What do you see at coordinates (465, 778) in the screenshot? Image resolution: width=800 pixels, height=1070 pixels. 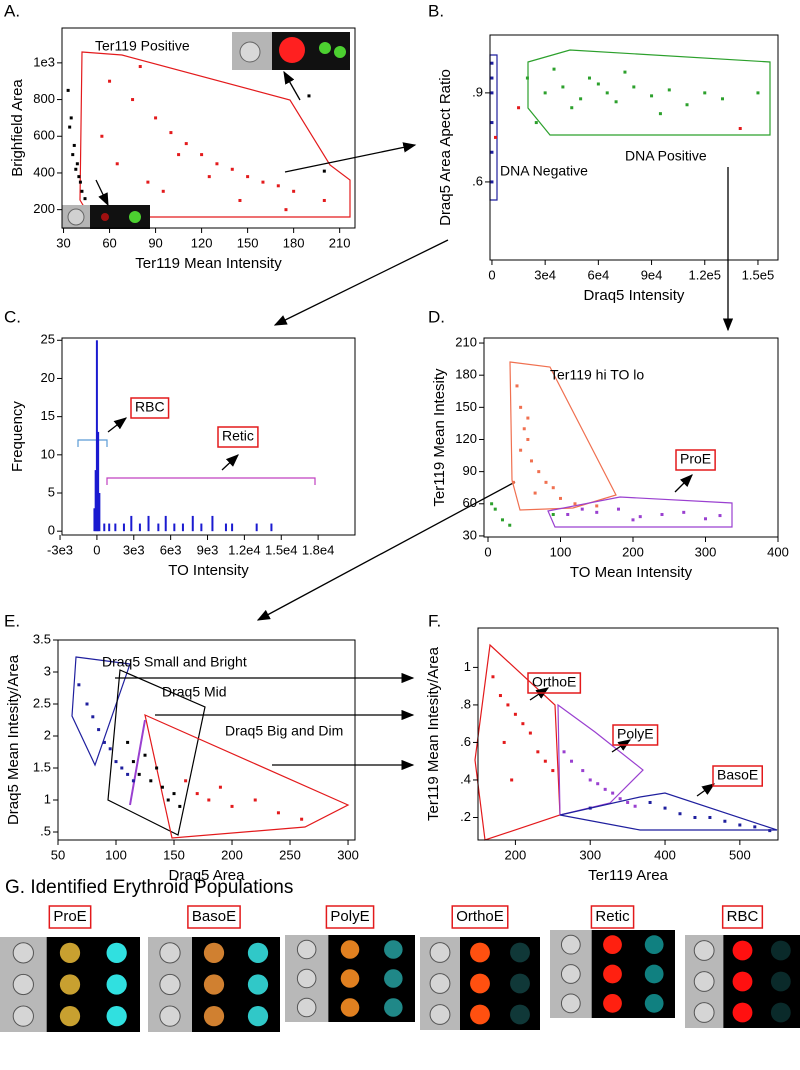 I see `y-tick-label: .4` at bounding box center [465, 778].